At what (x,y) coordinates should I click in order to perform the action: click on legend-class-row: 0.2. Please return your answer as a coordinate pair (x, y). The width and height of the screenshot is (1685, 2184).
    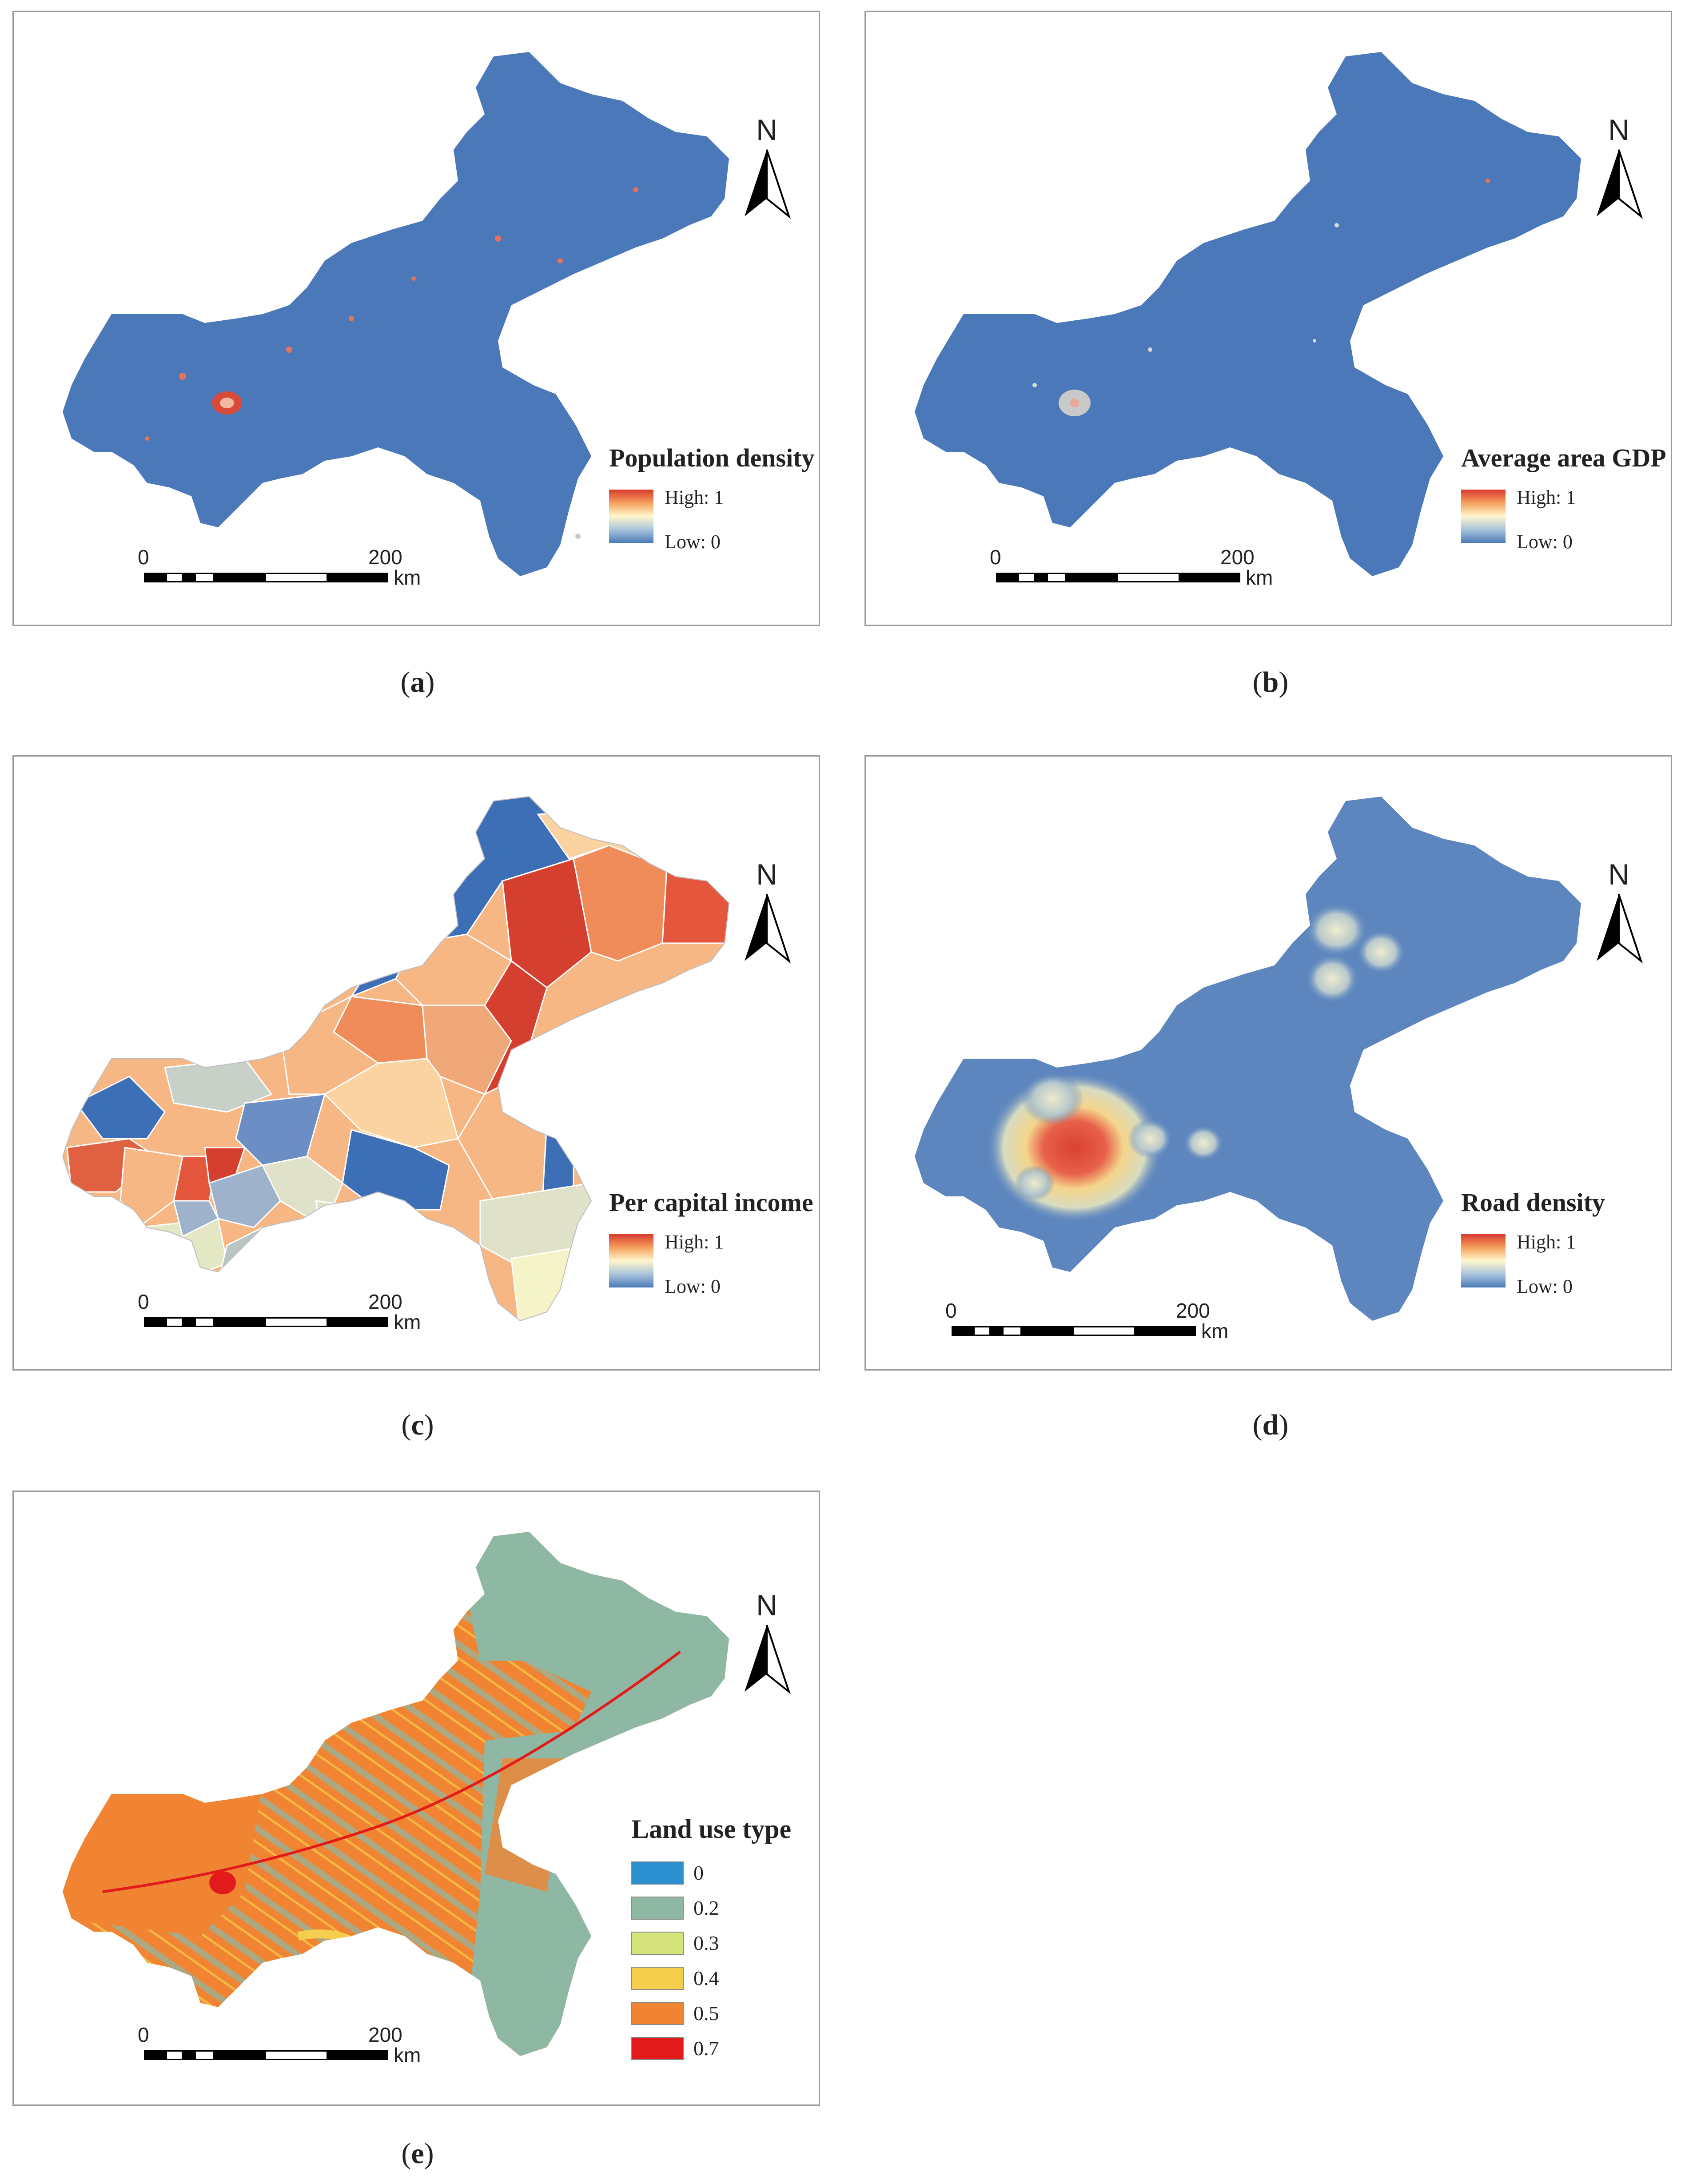
    Looking at the image, I should click on (711, 1908).